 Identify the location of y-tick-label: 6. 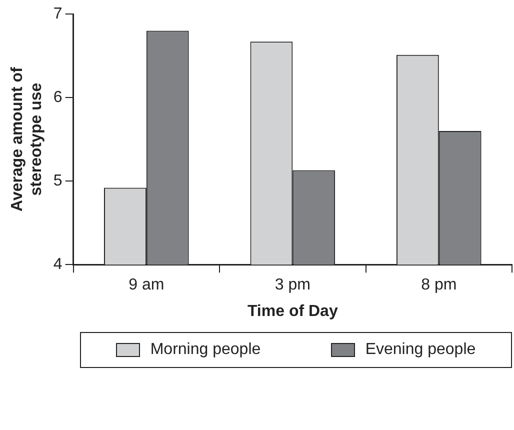
(57, 97).